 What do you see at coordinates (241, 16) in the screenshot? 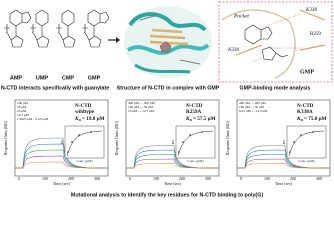
I see `pocket-label: Pocket` at bounding box center [241, 16].